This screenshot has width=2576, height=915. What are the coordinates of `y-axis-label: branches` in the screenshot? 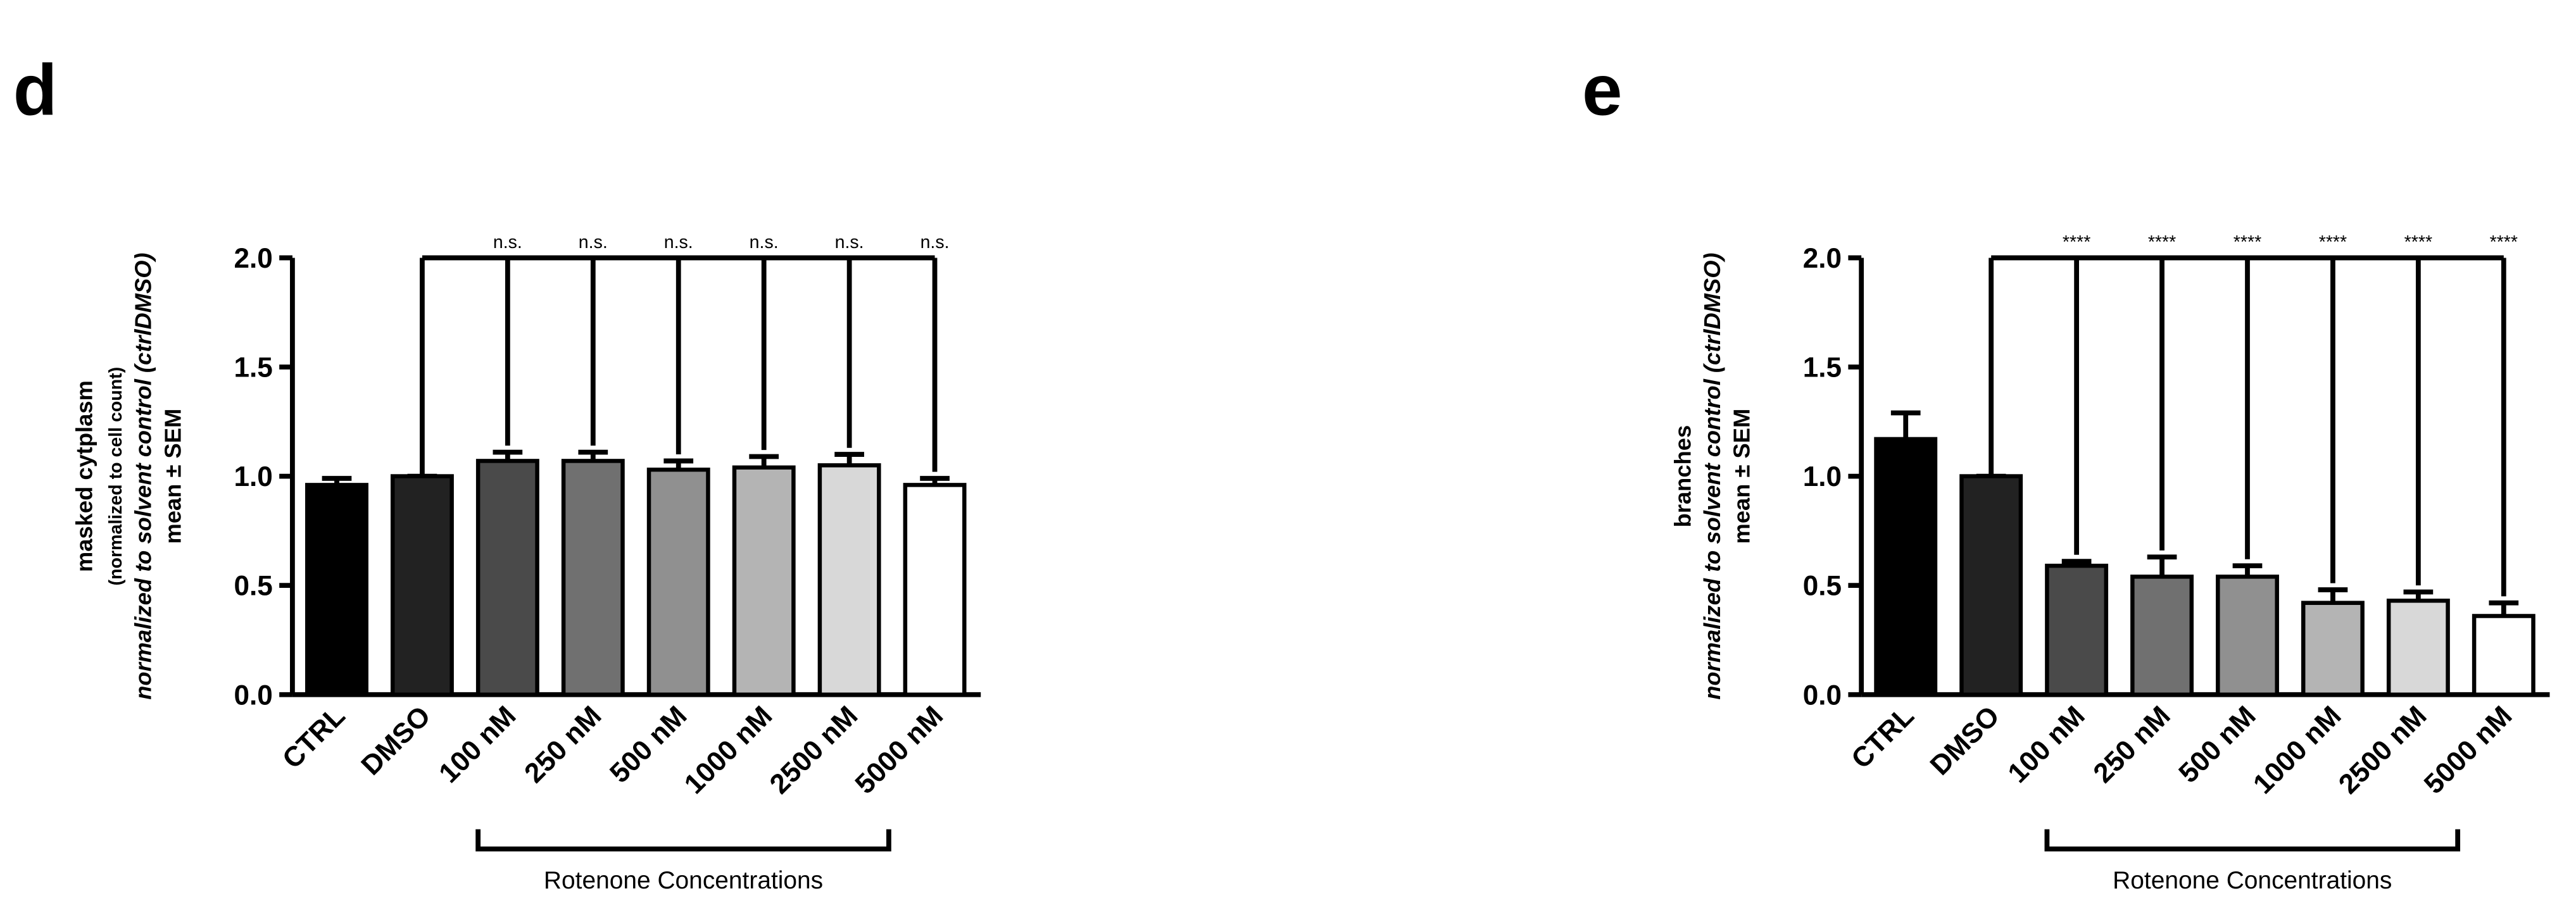 It's located at (1682, 476).